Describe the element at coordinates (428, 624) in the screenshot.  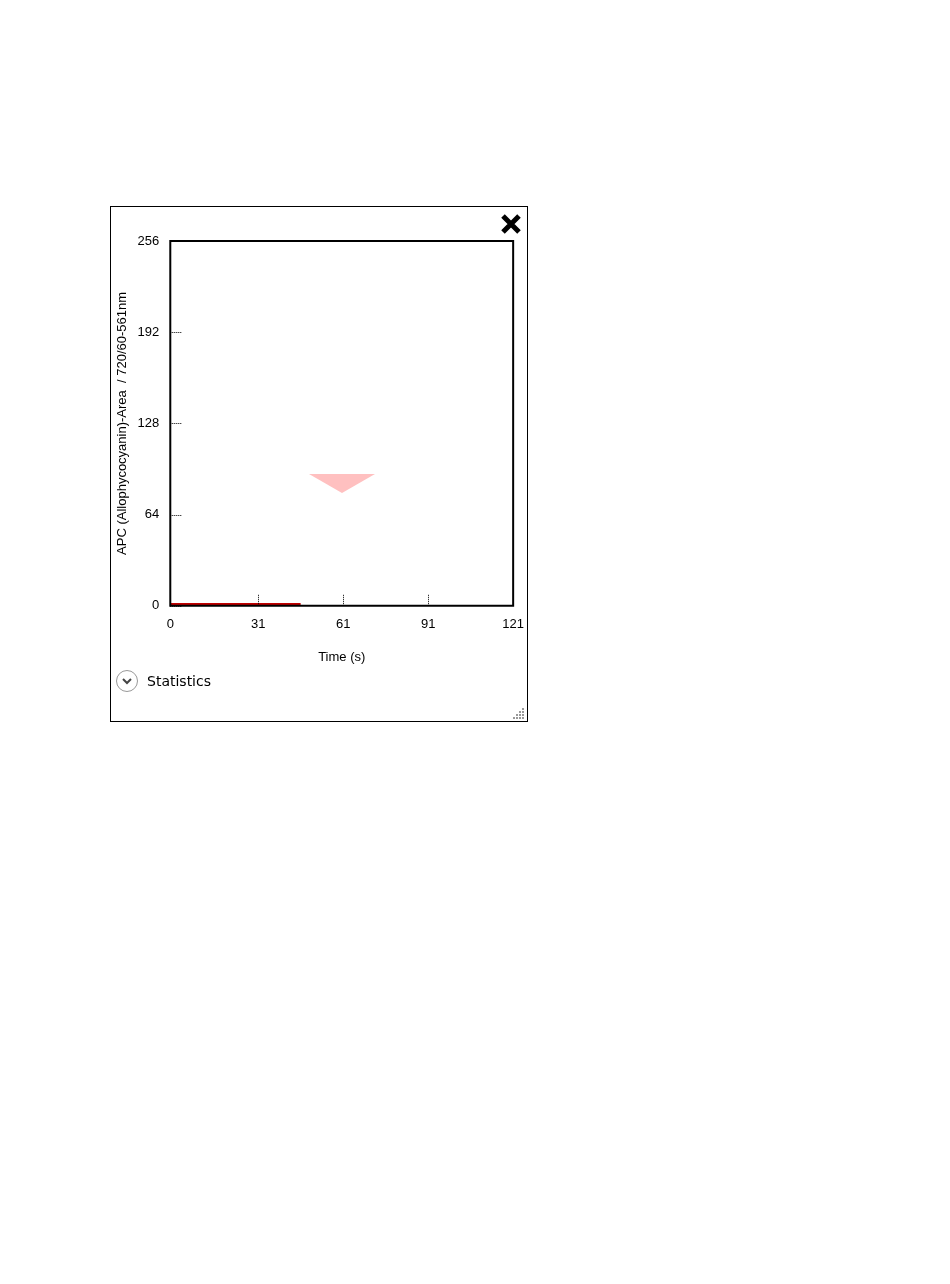
I see `x-tick-label: 91` at that location.